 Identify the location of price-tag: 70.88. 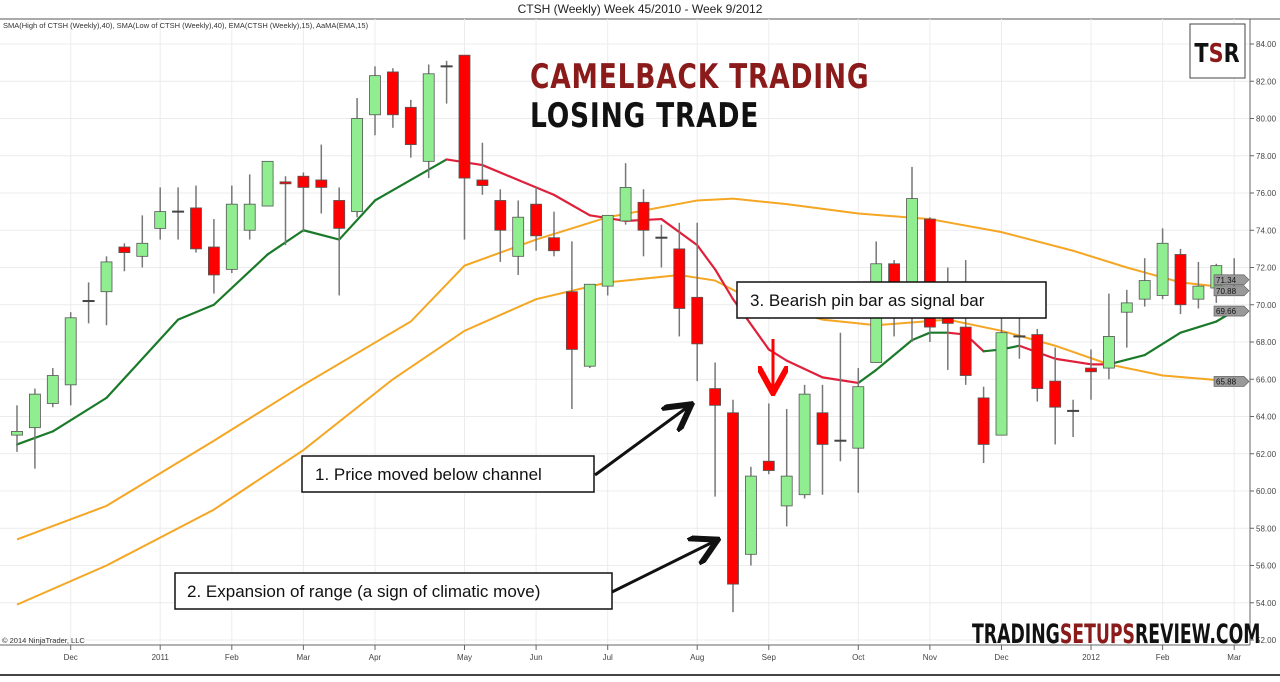
(1231, 291).